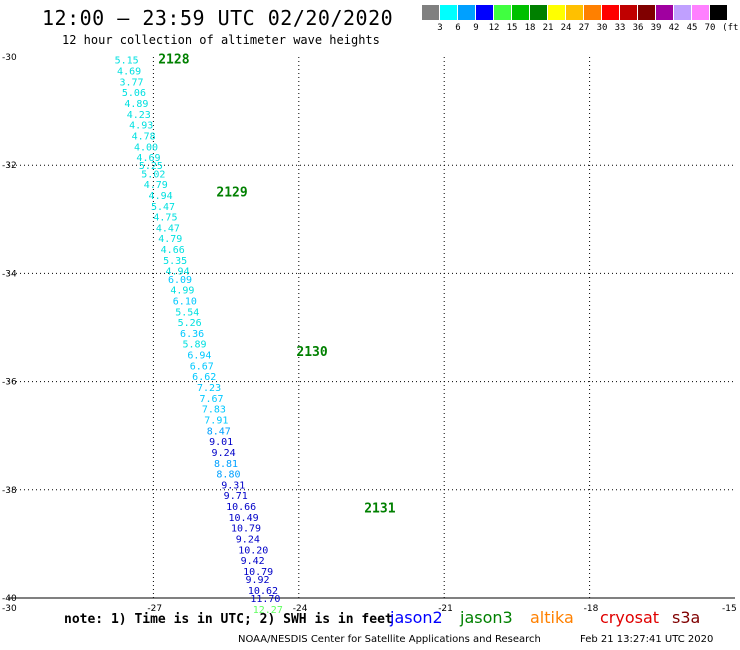  What do you see at coordinates (185, 301) in the screenshot?
I see `swh-value-label: 6.10` at bounding box center [185, 301].